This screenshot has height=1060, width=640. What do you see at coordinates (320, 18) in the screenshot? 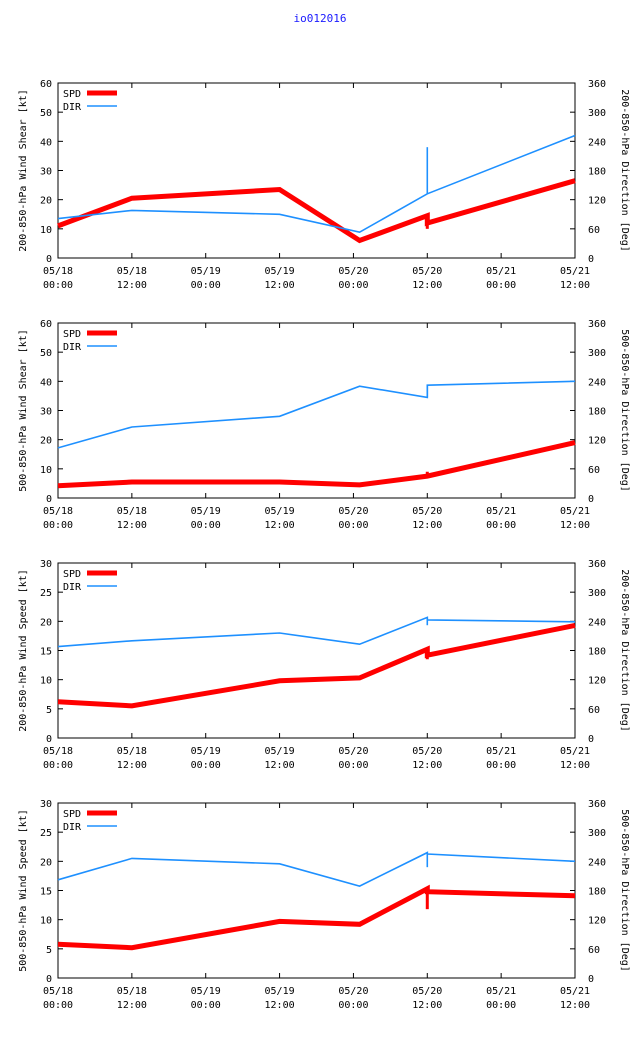
I see `chart-title: io012016` at bounding box center [320, 18].